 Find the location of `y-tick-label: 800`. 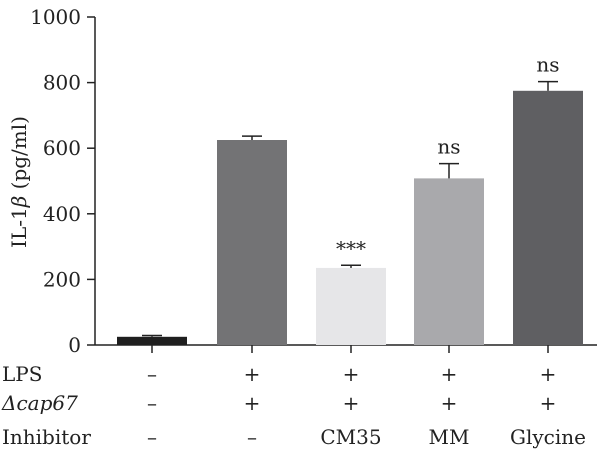

y-tick-label: 800 is located at coordinates (62, 83).